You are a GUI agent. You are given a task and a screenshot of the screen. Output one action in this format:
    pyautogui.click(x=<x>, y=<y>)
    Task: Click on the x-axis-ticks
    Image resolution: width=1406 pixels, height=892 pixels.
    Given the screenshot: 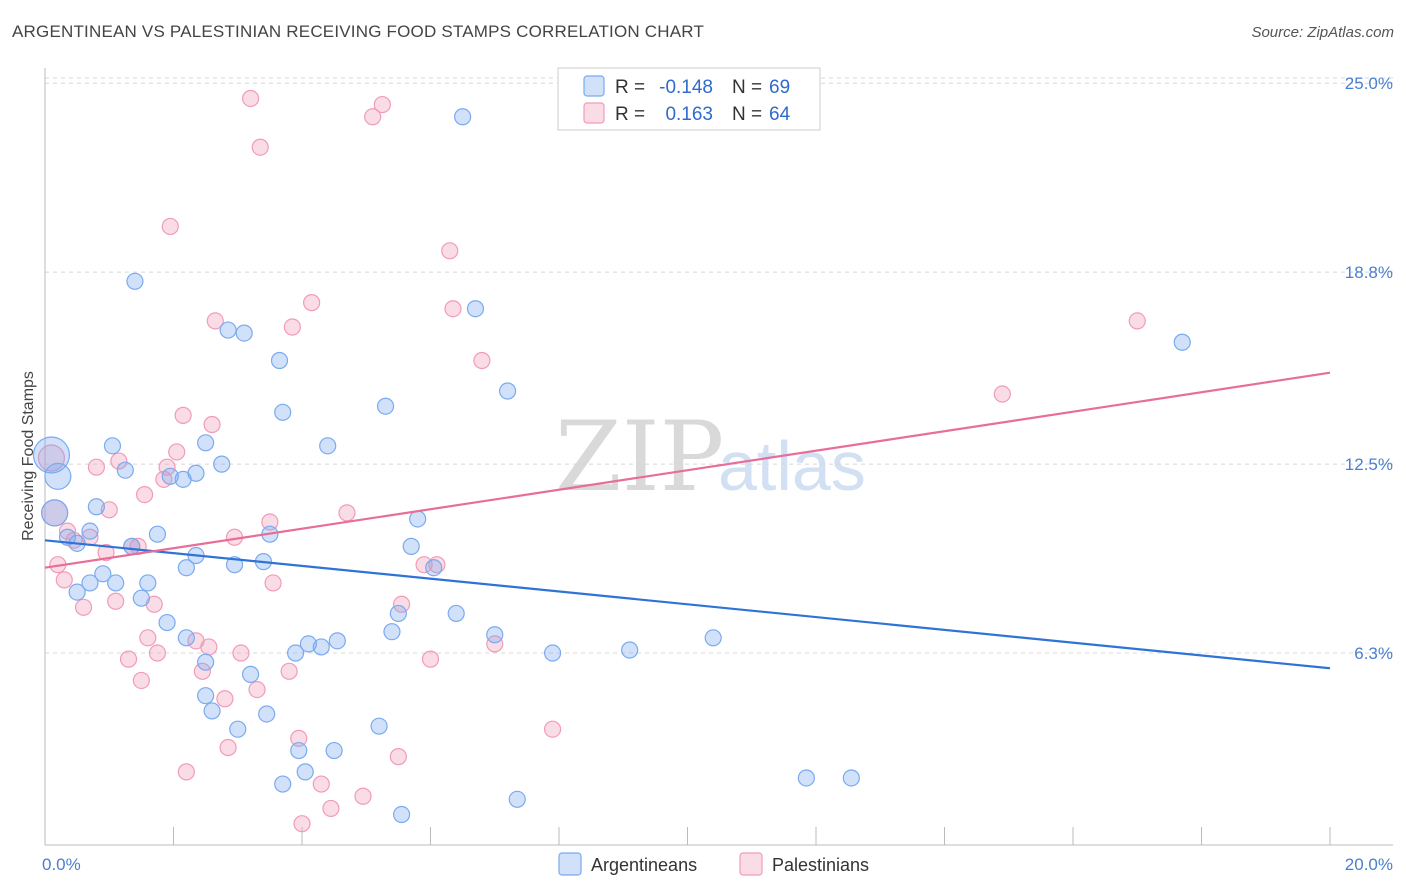 What is the action you would take?
    pyautogui.click(x=752, y=836)
    